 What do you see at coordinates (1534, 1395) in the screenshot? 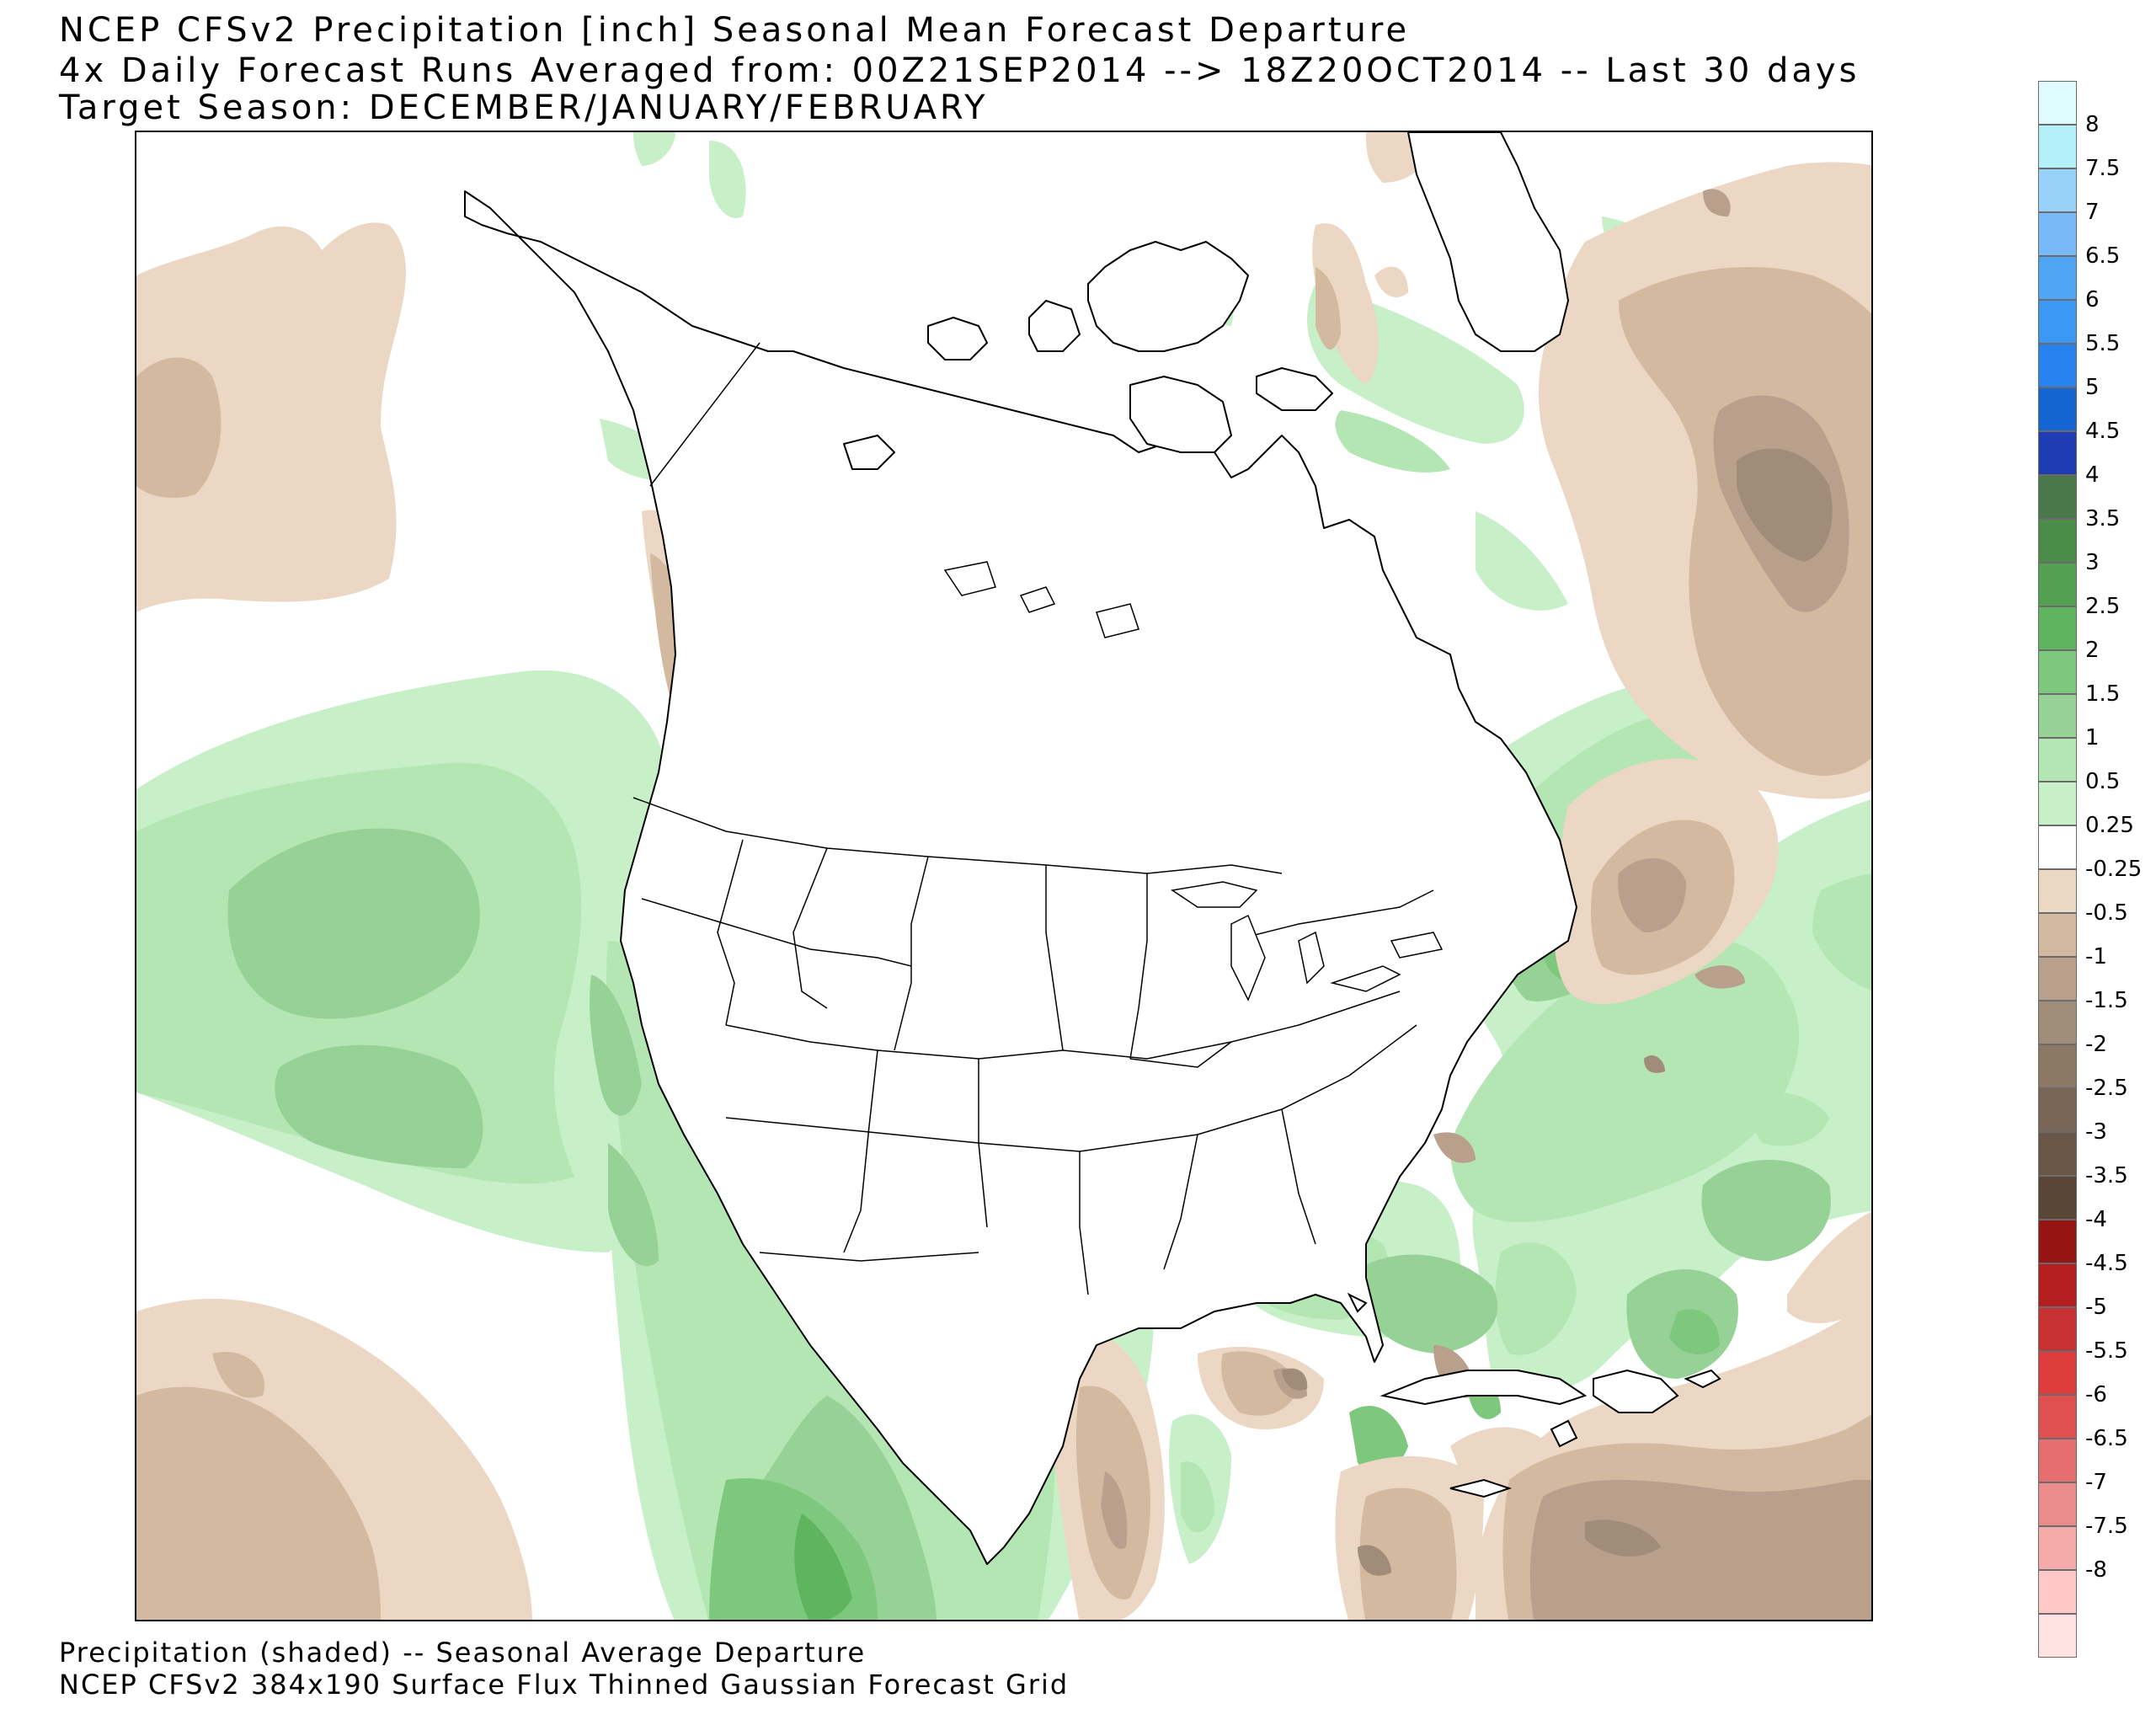
I see `land-caribbean` at bounding box center [1534, 1395].